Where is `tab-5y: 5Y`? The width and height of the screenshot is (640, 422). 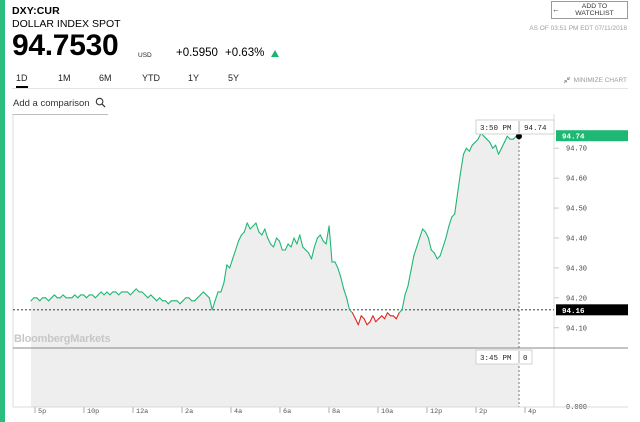
tab-5y: 5Y is located at coordinates (234, 78).